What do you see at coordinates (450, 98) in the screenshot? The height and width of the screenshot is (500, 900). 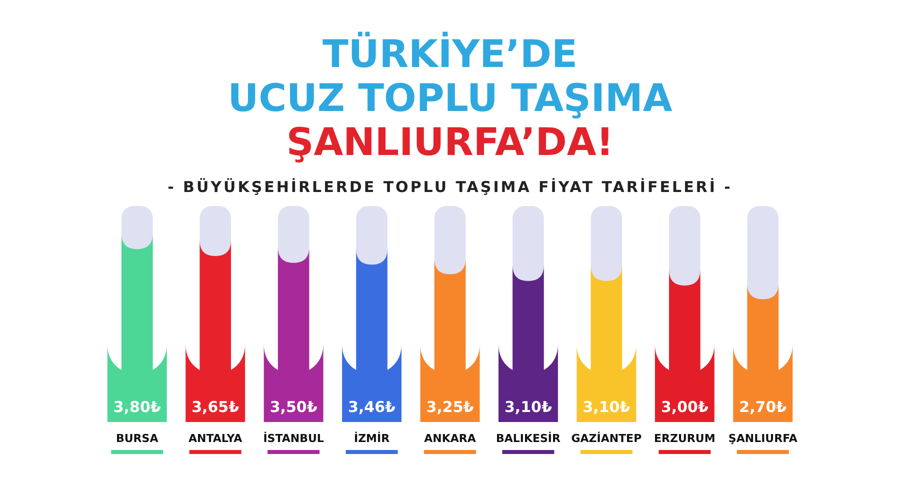 I see `chart-title: TÜRKİYE’DE UCUZ TOPLU TAŞIMA ŞANLIURFA’DA!` at bounding box center [450, 98].